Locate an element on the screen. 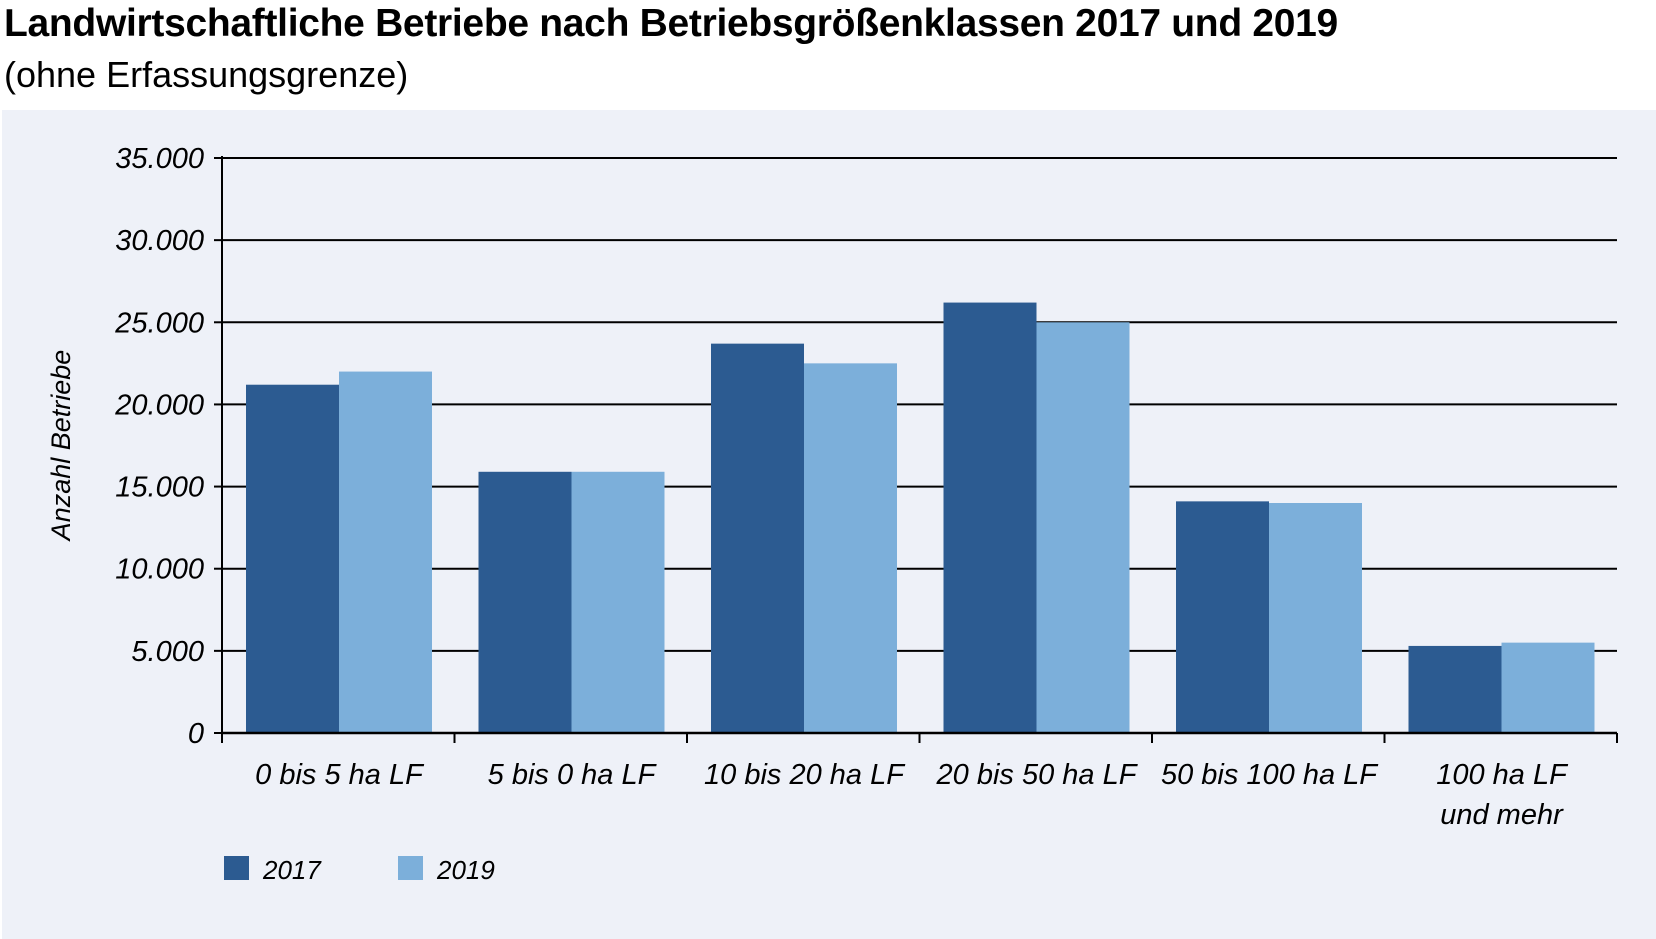 This screenshot has height=939, width=1656. legend-label-2017: 2017 is located at coordinates (292, 870).